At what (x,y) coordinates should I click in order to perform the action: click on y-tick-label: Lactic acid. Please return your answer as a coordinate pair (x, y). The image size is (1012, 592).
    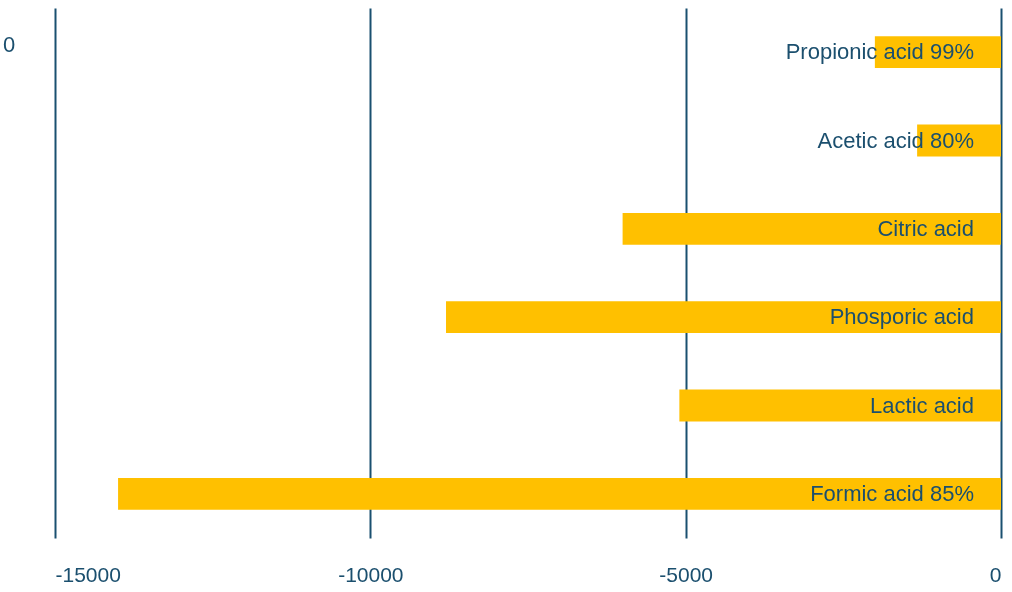
    Looking at the image, I should click on (922, 405).